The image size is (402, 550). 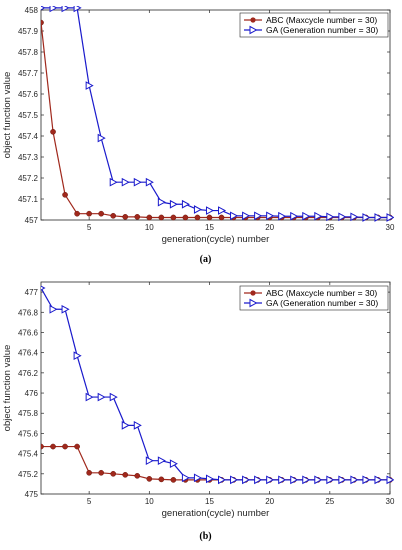 What do you see at coordinates (28, 157) in the screenshot?
I see `y-tick-label: 457.3` at bounding box center [28, 157].